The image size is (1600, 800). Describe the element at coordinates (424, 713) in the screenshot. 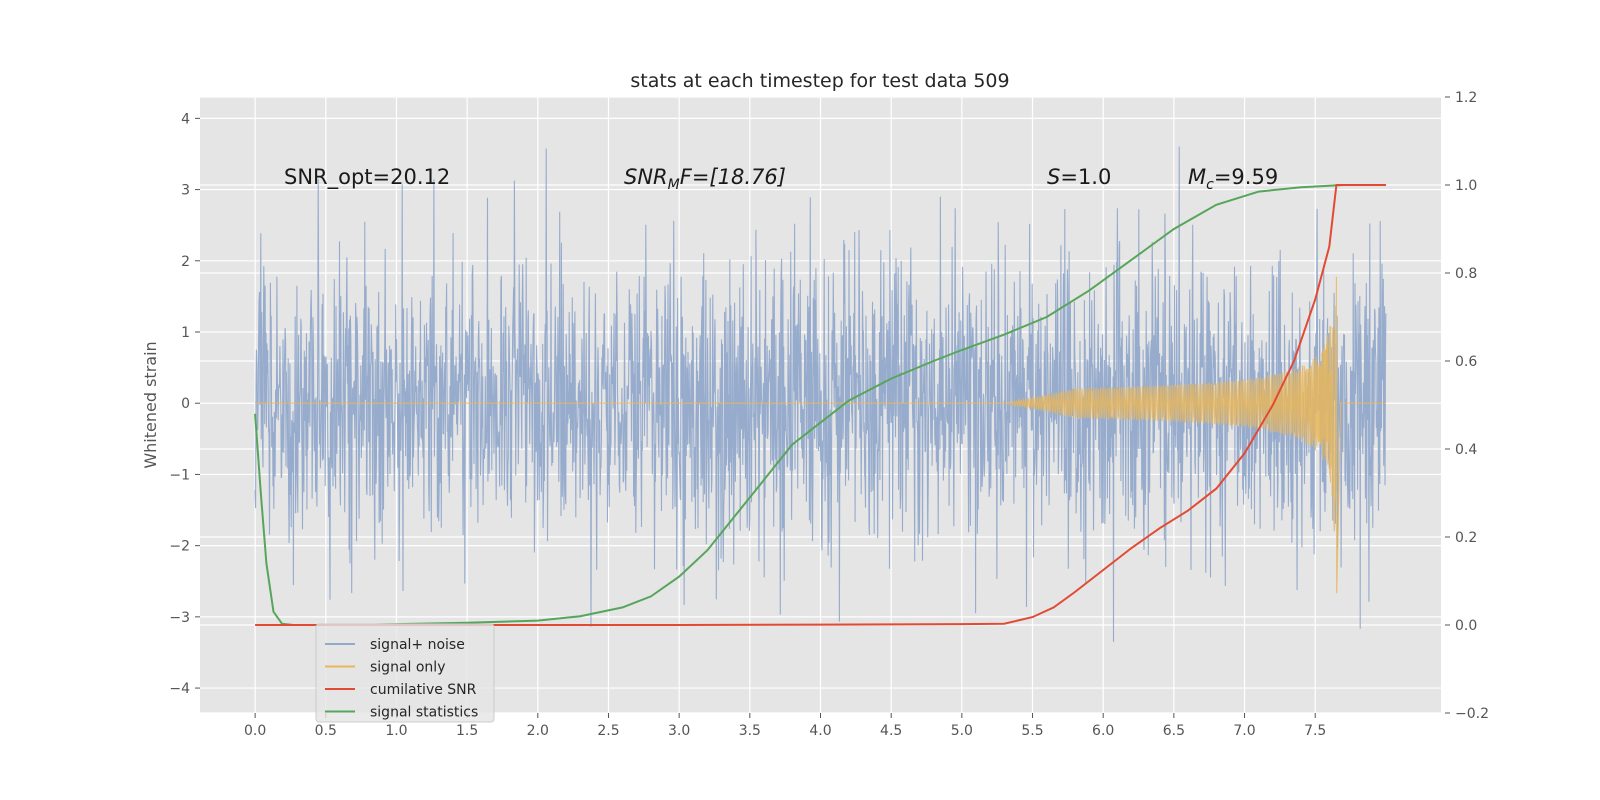

I see `legend-label: signal statistics` at that location.